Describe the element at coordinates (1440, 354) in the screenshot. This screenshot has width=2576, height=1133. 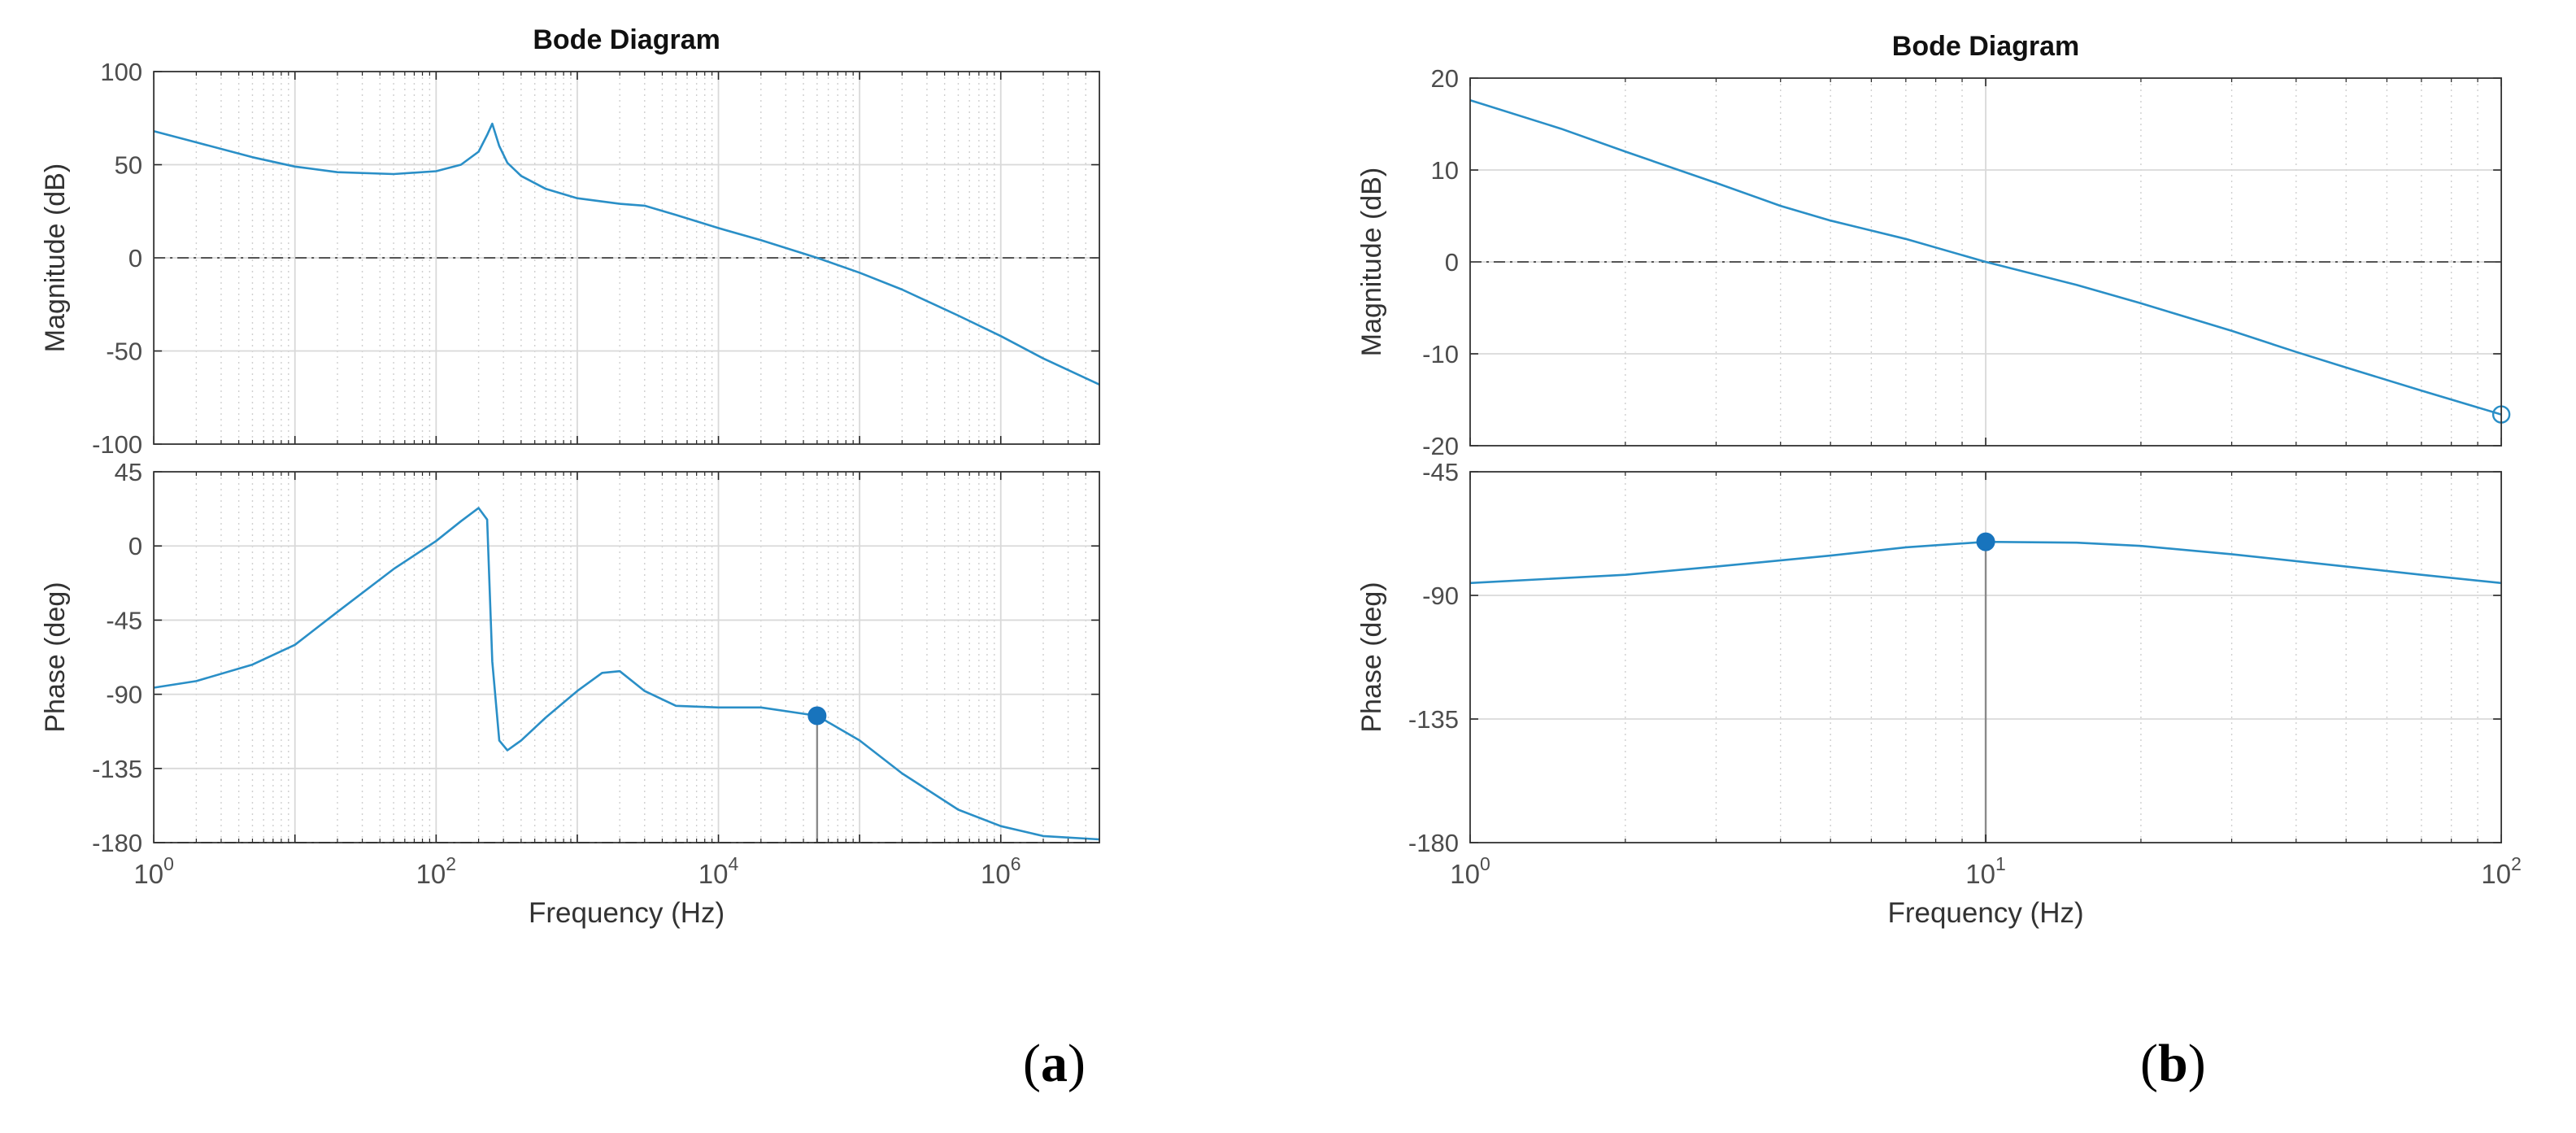
I see `y-tick-label: -10` at that location.